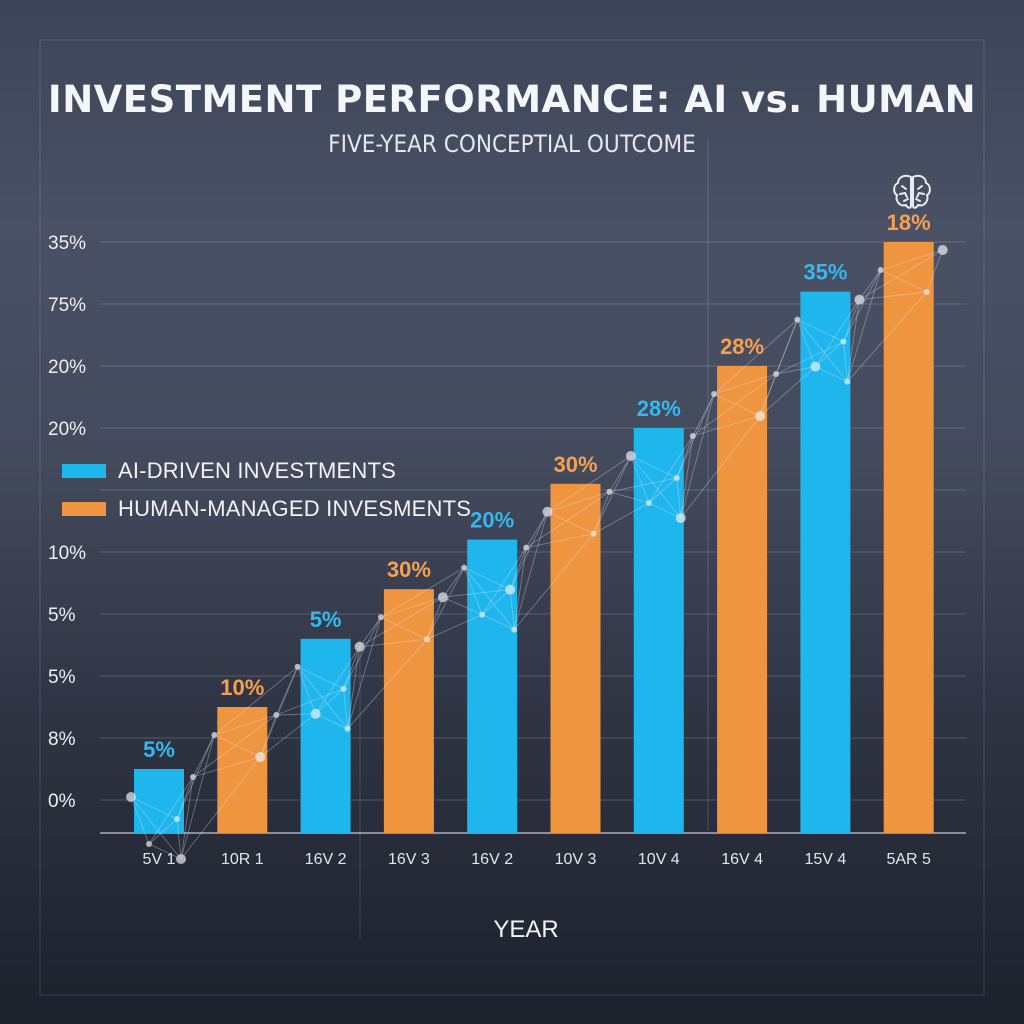 This screenshot has height=1024, width=1024. I want to click on legend-swatch-ai, so click(84, 471).